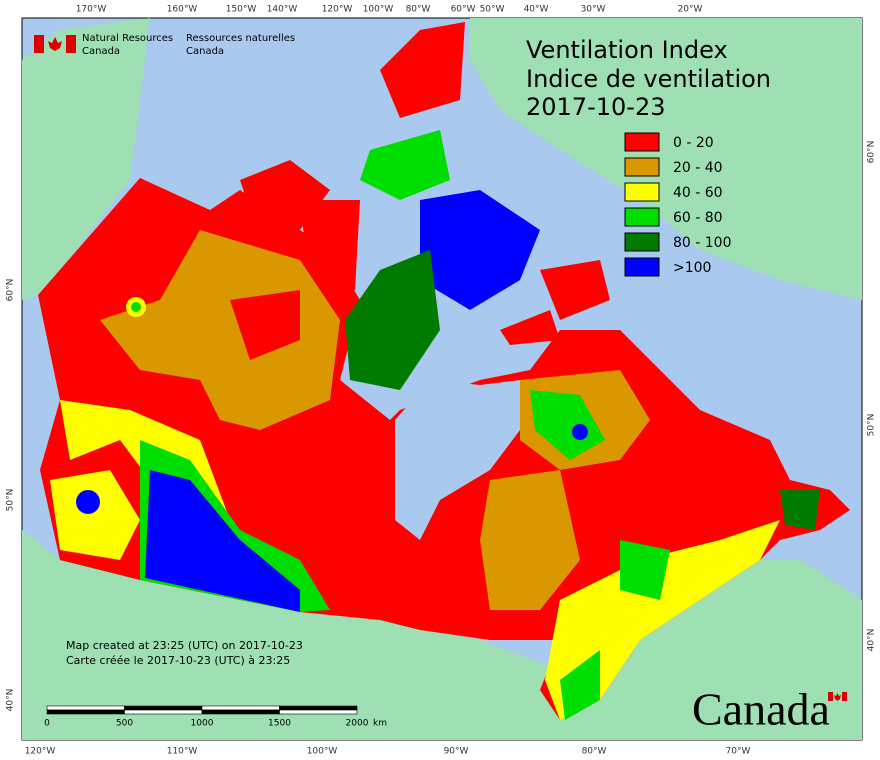 This screenshot has width=880, height=760. Describe the element at coordinates (693, 143) in the screenshot. I see `legend-label: 0 - 20` at that location.